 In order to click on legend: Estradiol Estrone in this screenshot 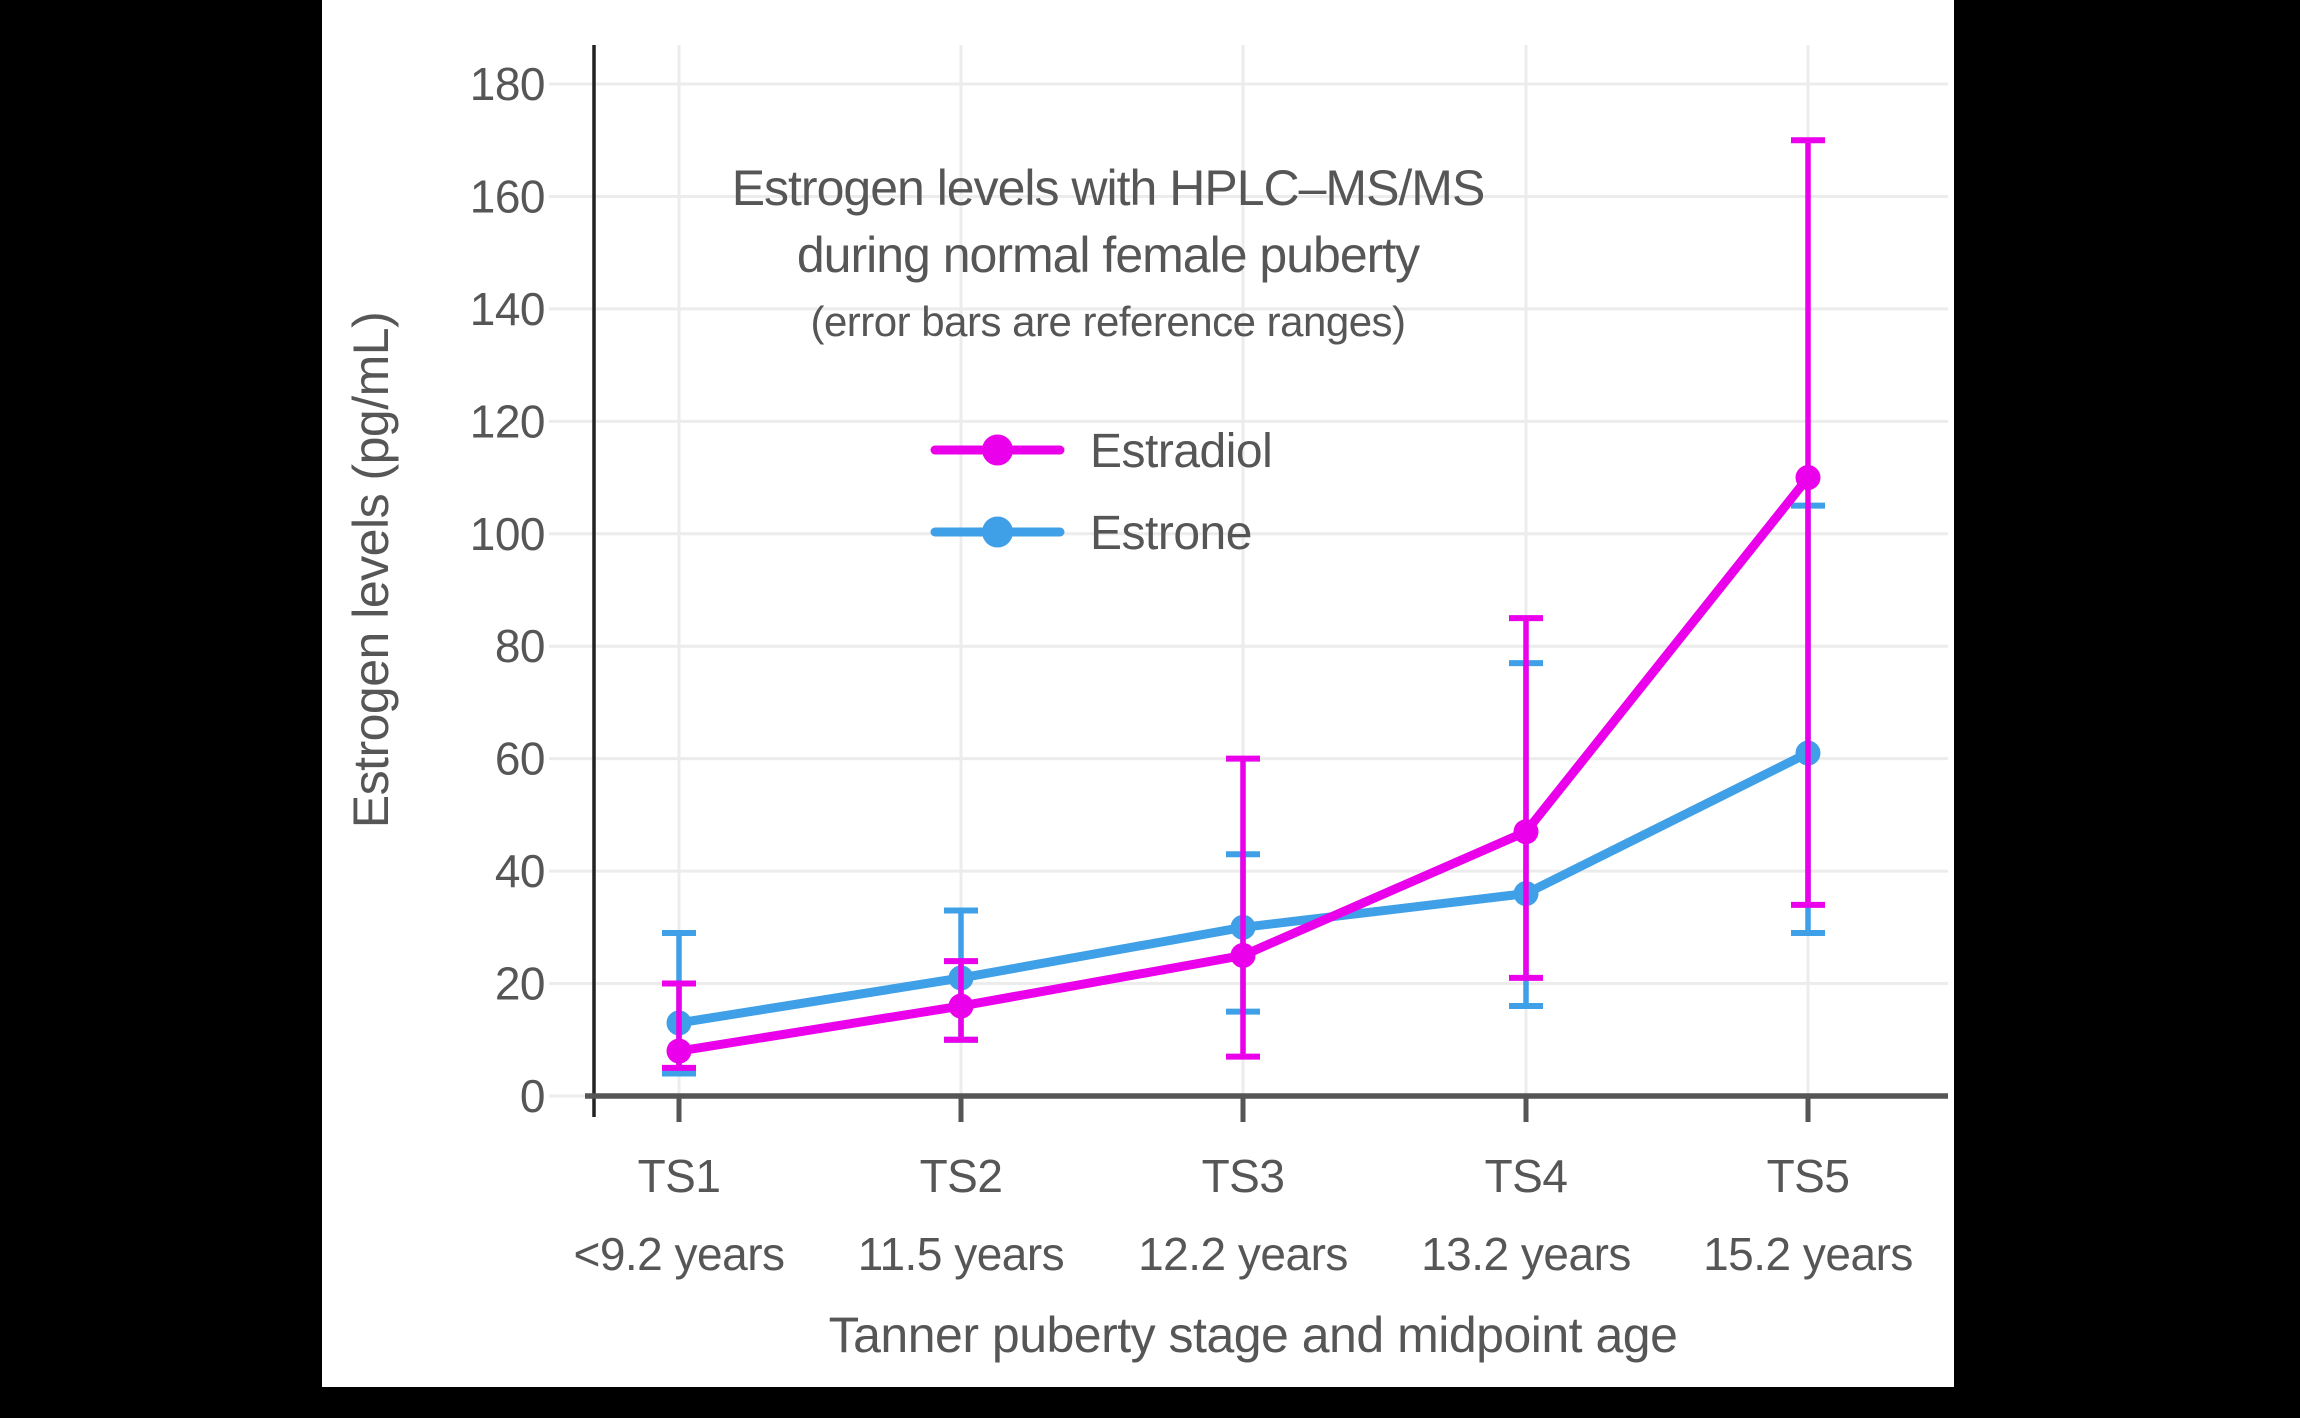, I will do `click(1101, 492)`.